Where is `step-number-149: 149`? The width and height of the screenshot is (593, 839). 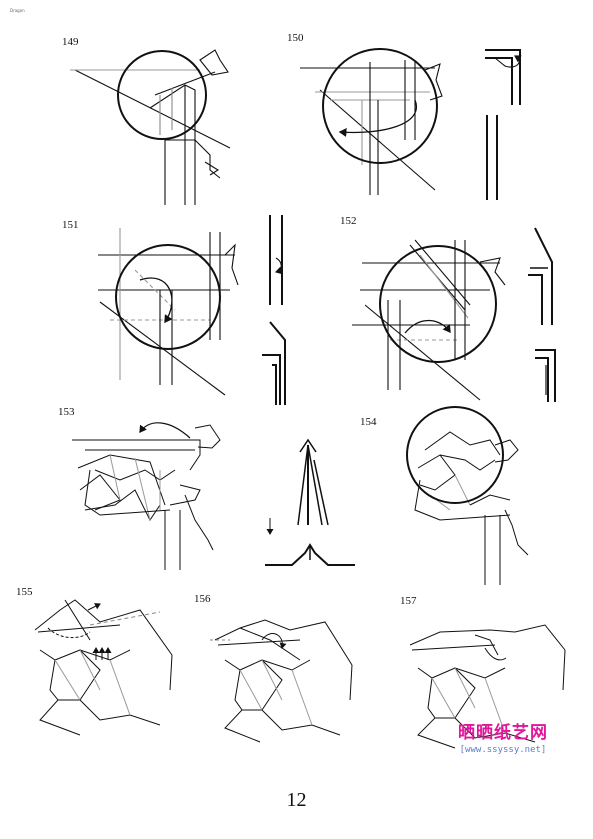
step-number-149: 149 is located at coordinates (70, 42).